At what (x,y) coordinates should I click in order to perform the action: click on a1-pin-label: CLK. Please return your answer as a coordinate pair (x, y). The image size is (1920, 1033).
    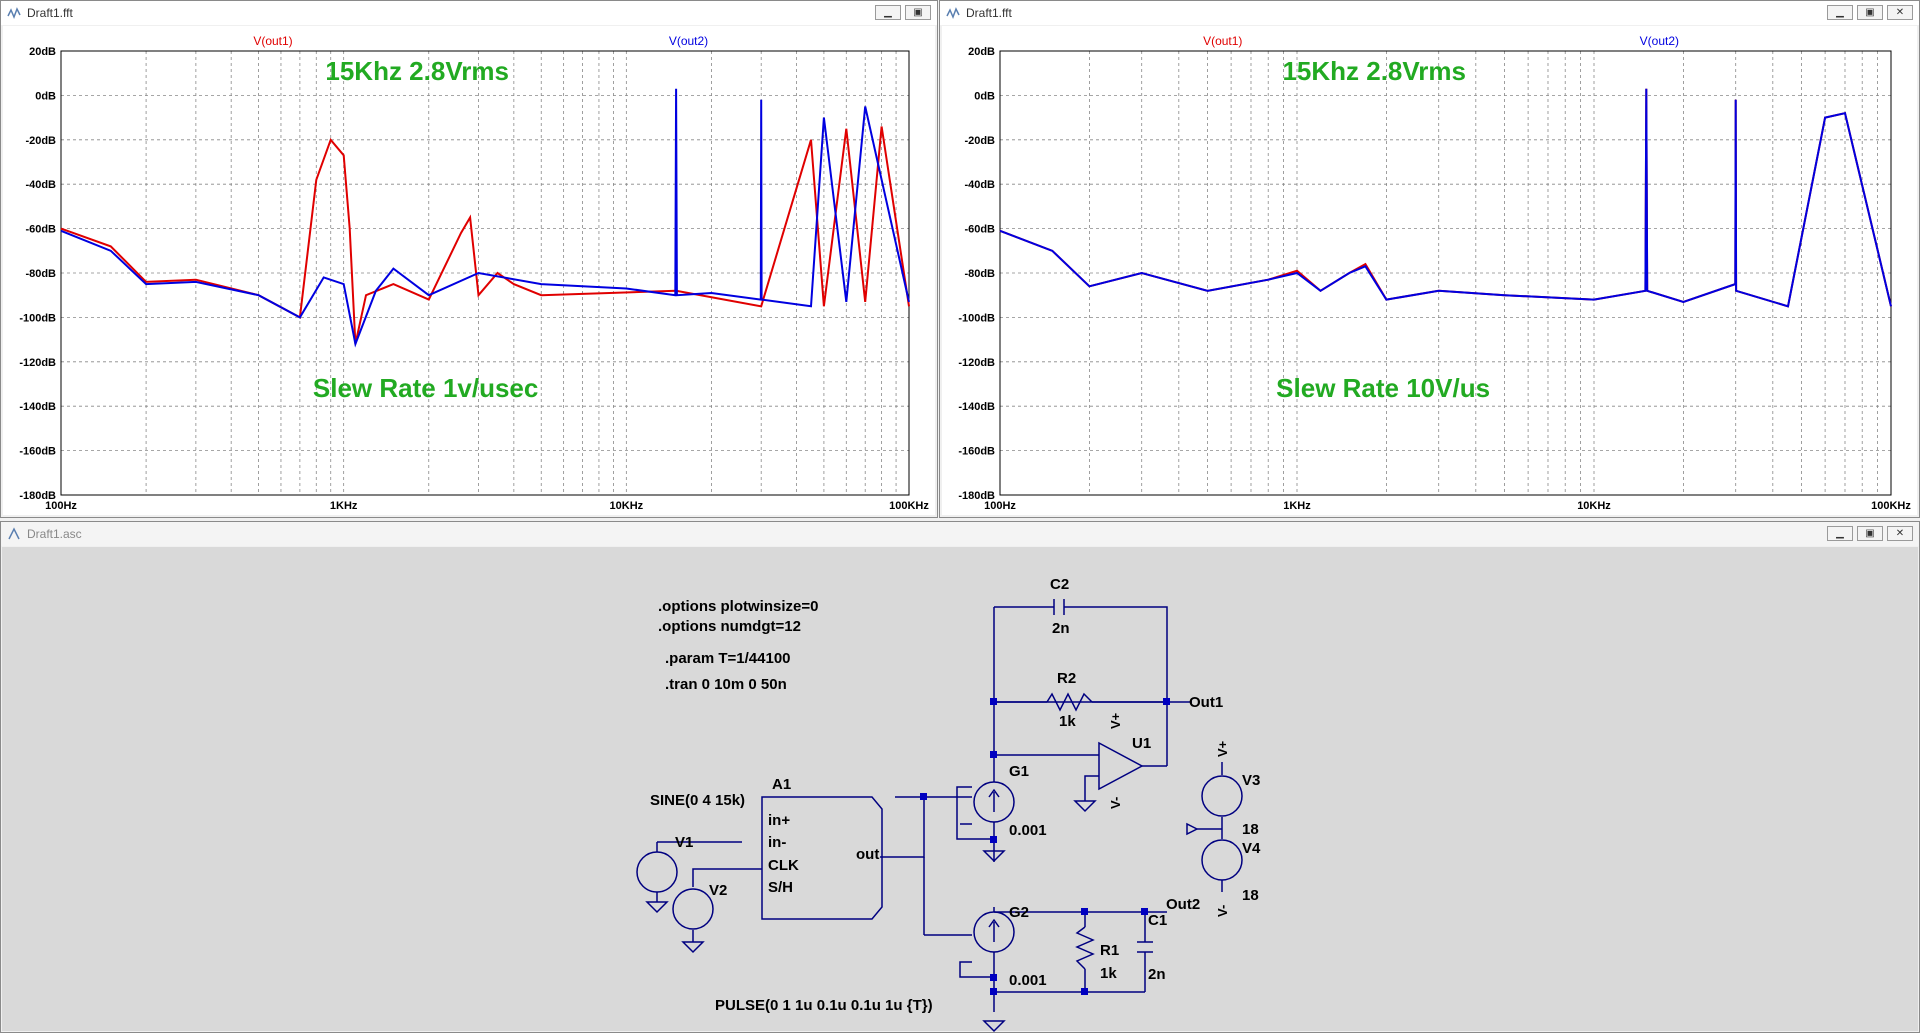
    Looking at the image, I should click on (783, 865).